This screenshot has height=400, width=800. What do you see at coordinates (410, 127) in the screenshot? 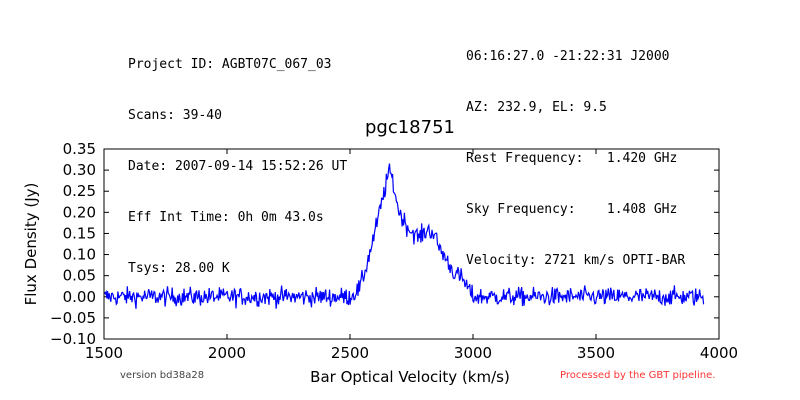
I see `chart-title: pgc18751` at bounding box center [410, 127].